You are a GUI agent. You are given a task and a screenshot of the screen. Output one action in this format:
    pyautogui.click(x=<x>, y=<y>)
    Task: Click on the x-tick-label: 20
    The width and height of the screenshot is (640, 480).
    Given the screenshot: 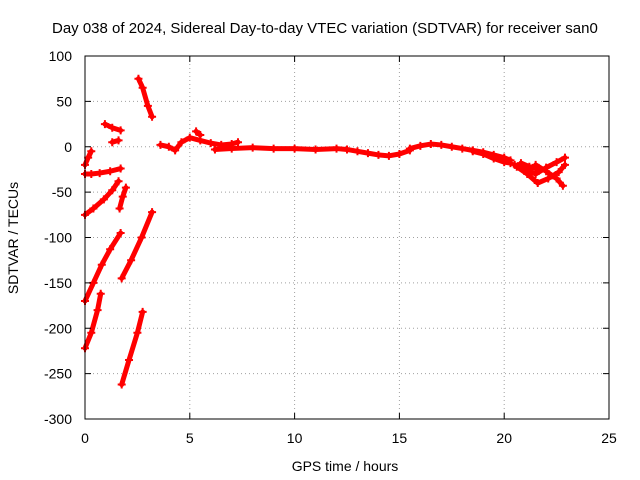 What is the action you would take?
    pyautogui.click(x=504, y=438)
    